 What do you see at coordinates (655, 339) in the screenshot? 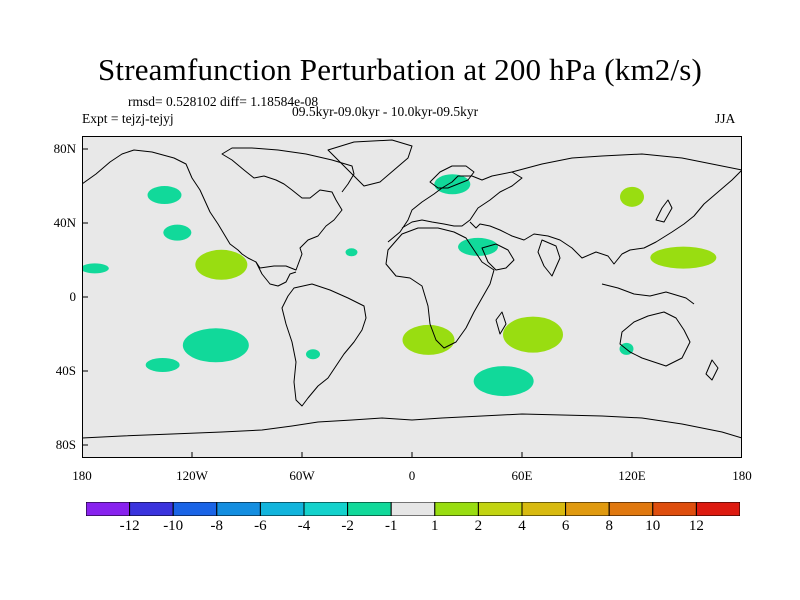
I see `coast-australia` at bounding box center [655, 339].